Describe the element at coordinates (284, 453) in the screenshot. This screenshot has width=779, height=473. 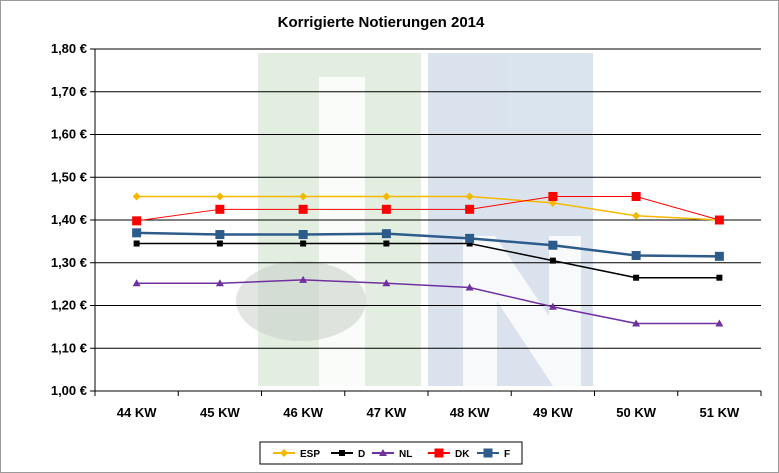
I see `legend-marker-esp` at that location.